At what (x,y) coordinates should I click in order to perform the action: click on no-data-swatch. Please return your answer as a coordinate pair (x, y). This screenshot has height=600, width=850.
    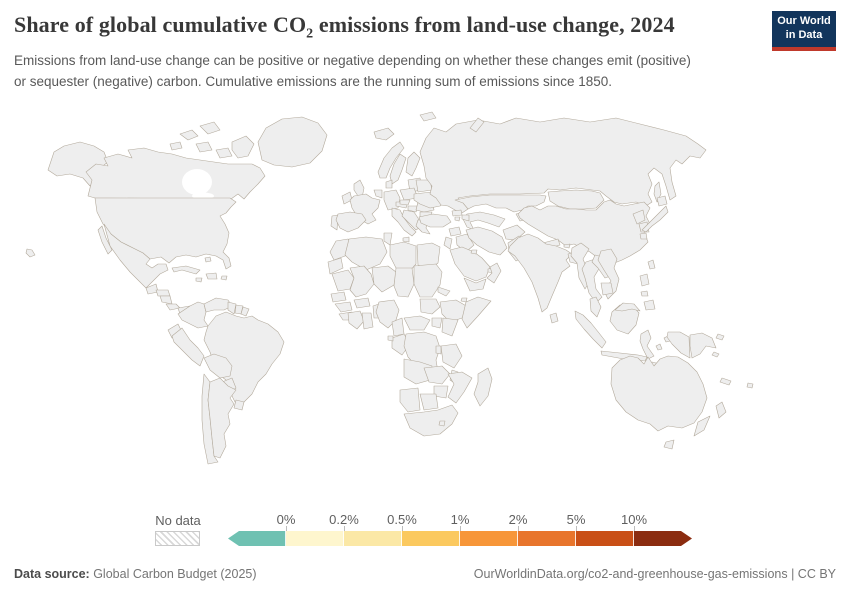
    Looking at the image, I should click on (177, 538).